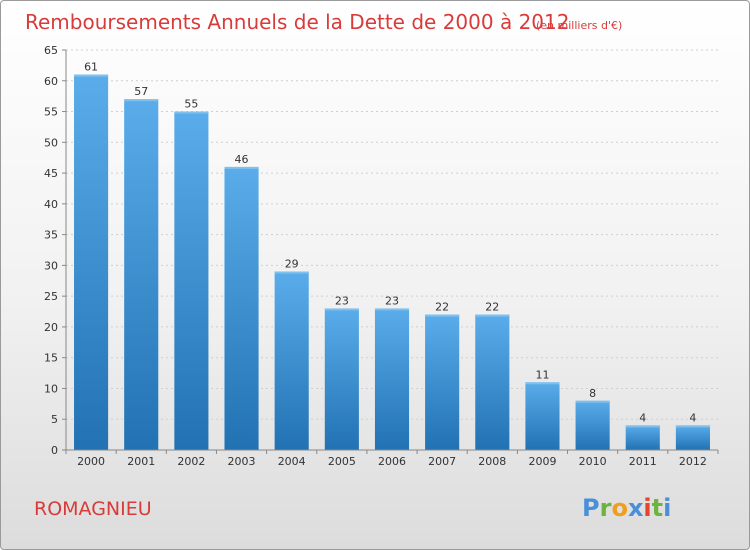  I want to click on x-tick-label: 2011, so click(643, 461).